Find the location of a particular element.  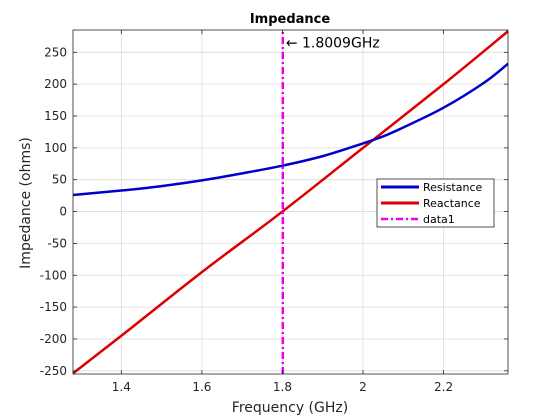

chart-title: Impedance is located at coordinates (290, 19).